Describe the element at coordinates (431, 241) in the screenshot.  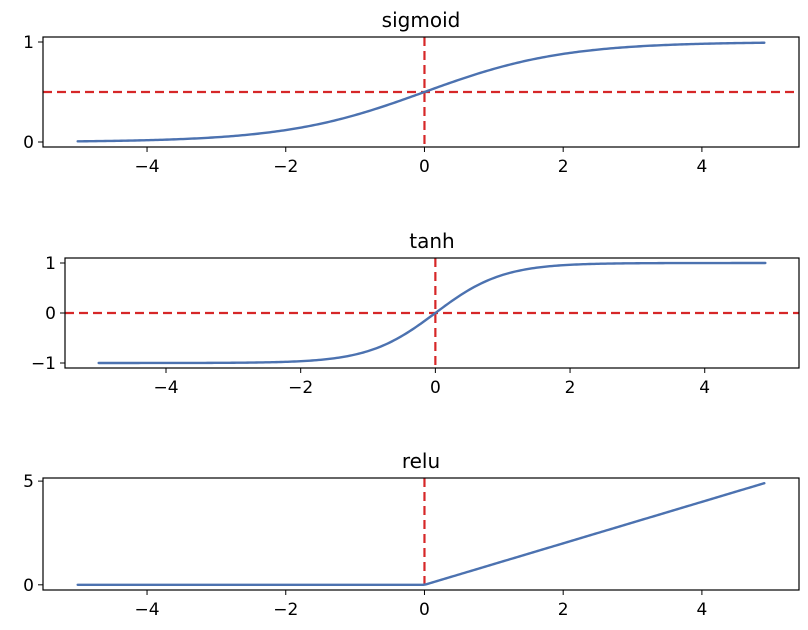
I see `panel-title: tanh` at that location.